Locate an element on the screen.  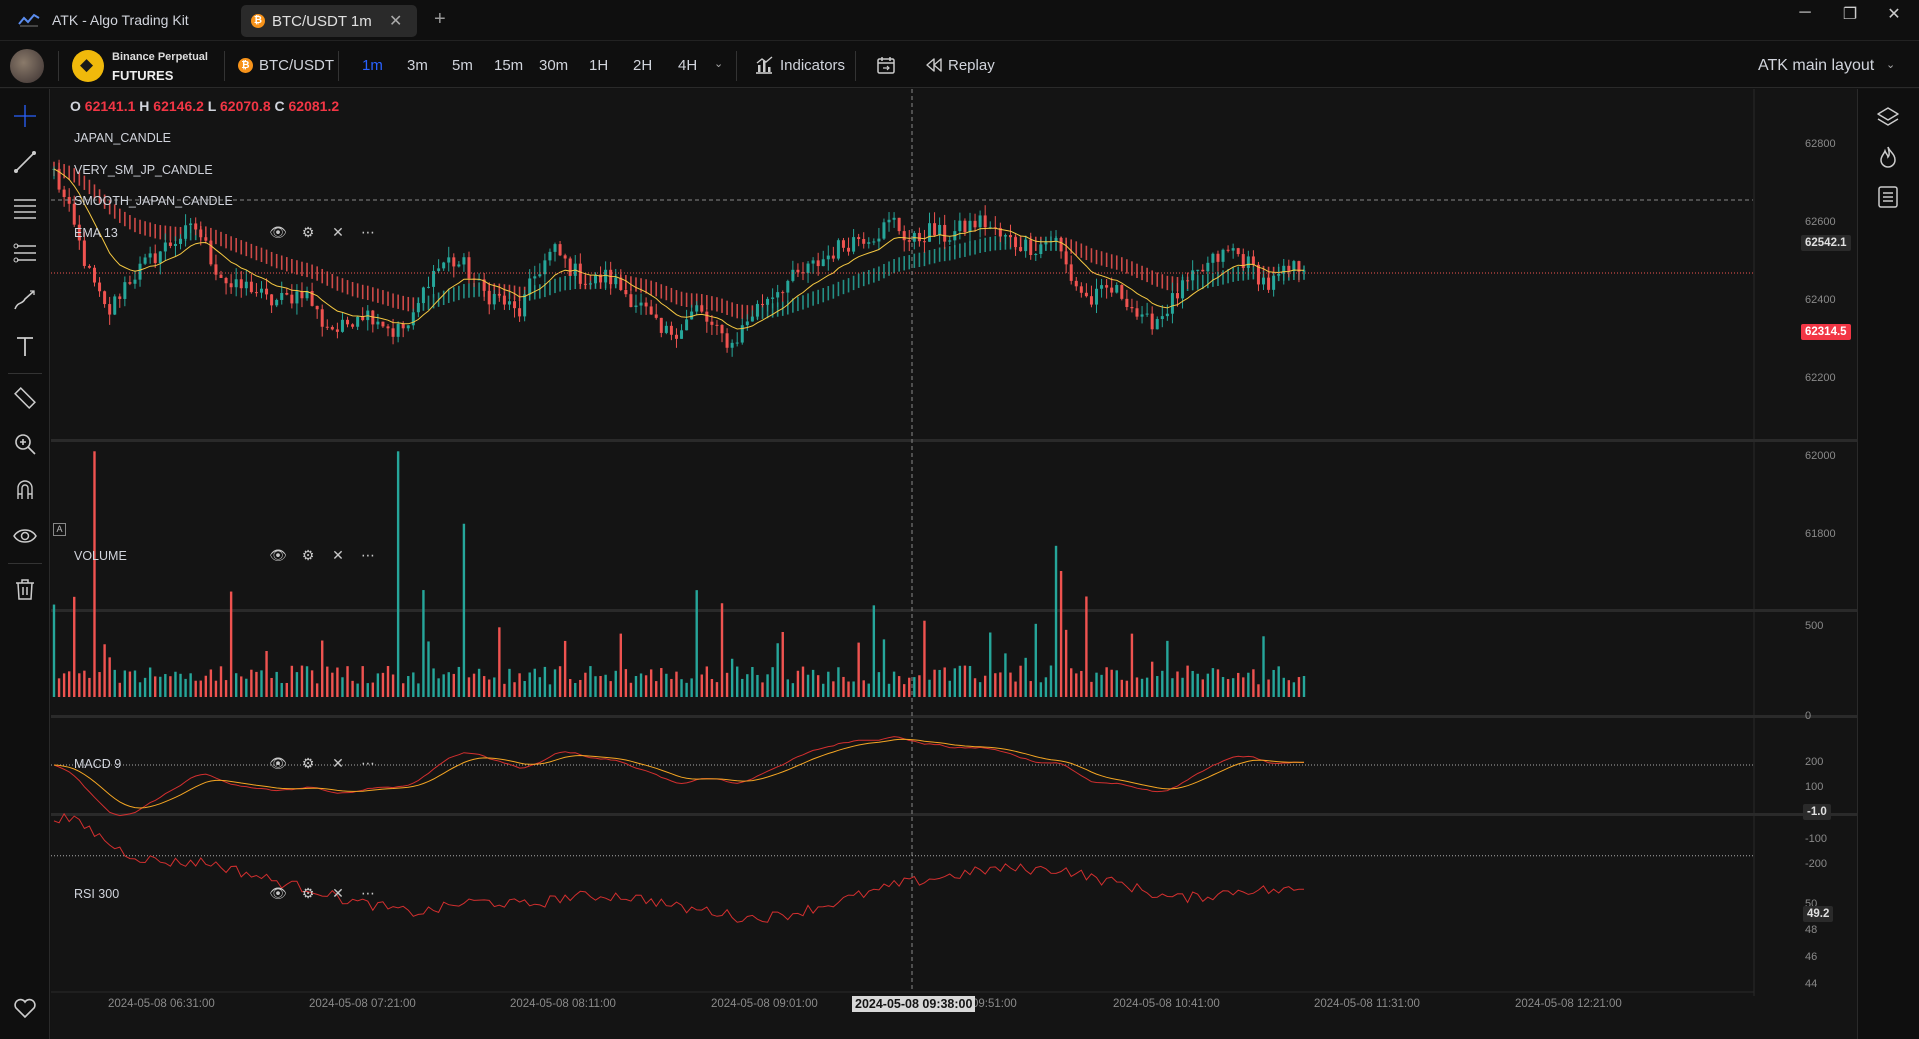
calendar-icon is located at coordinates (886, 65).